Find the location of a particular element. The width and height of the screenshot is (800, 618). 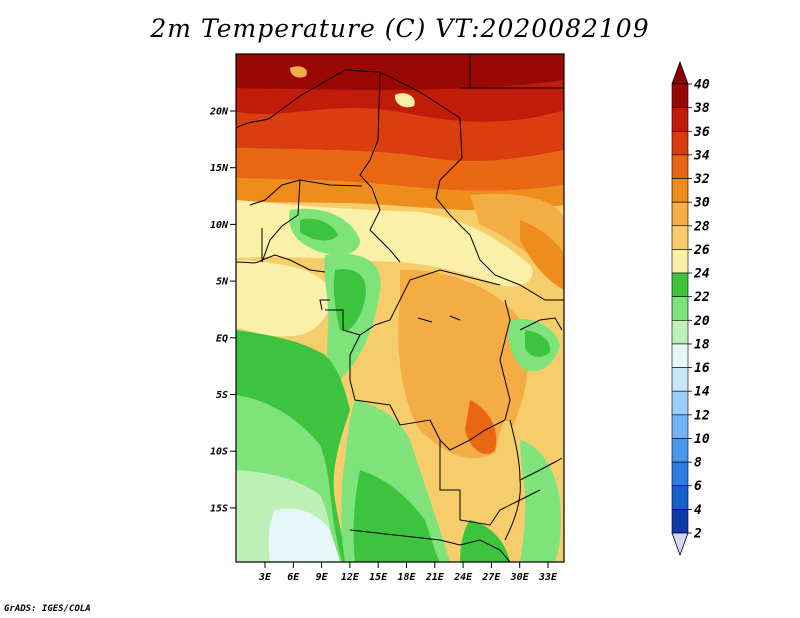

lon-tick-label: 27E is located at coordinates (491, 577).